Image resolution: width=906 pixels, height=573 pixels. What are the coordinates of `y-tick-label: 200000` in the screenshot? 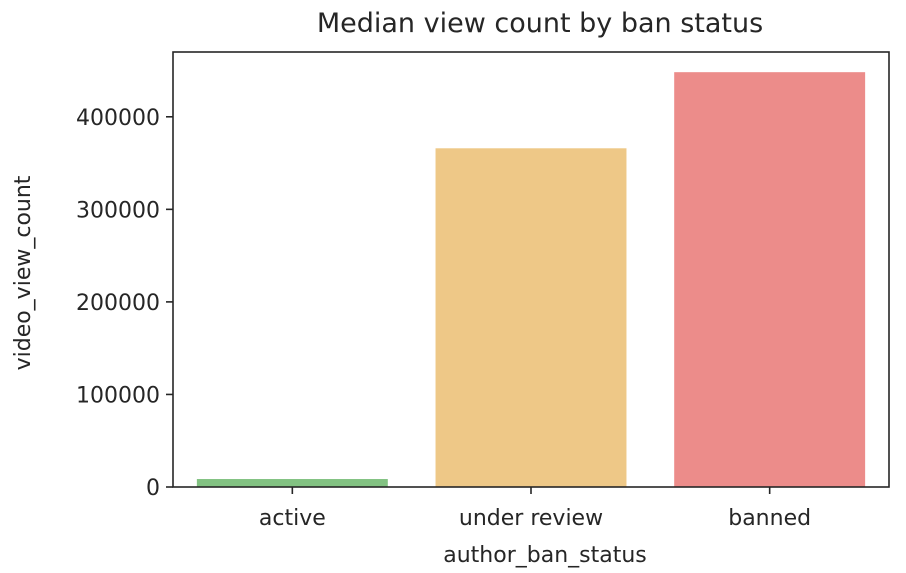 It's located at (118, 303).